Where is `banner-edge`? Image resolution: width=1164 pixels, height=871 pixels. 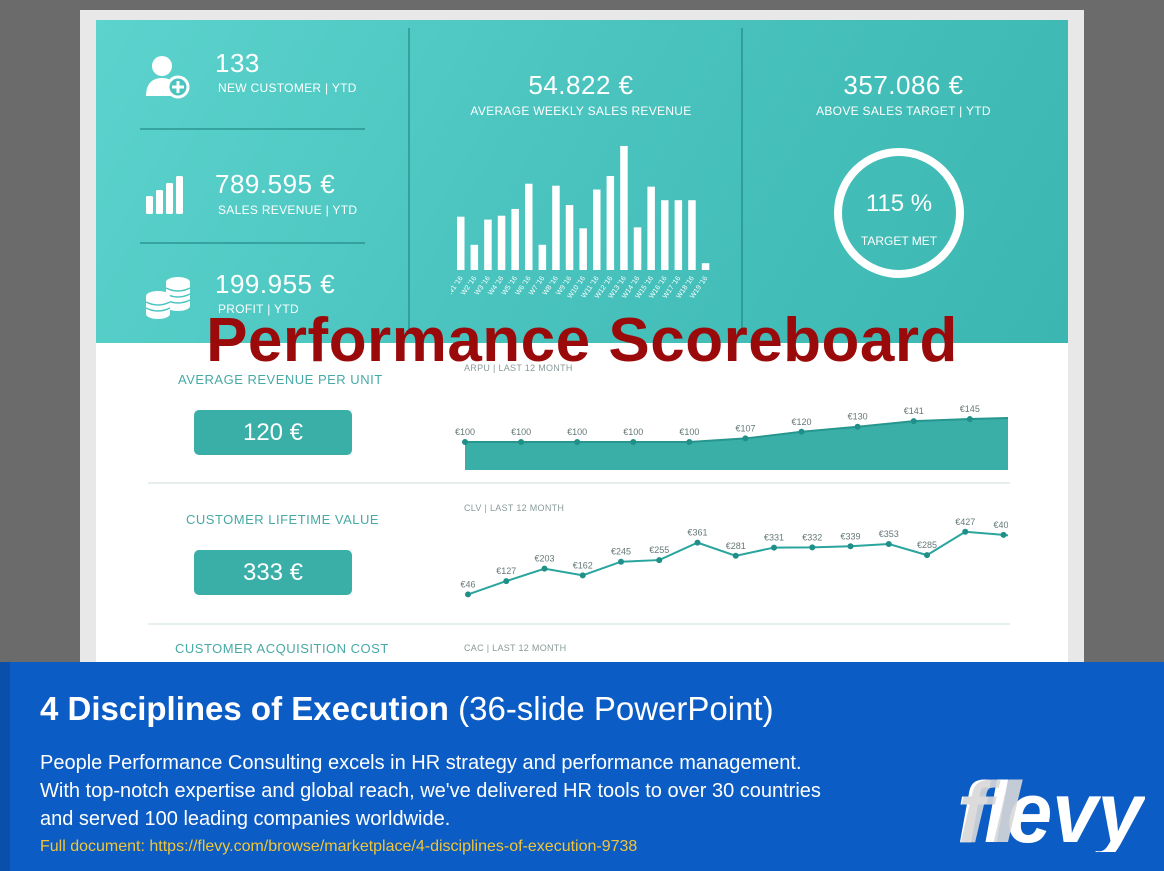
banner-edge is located at coordinates (5, 766).